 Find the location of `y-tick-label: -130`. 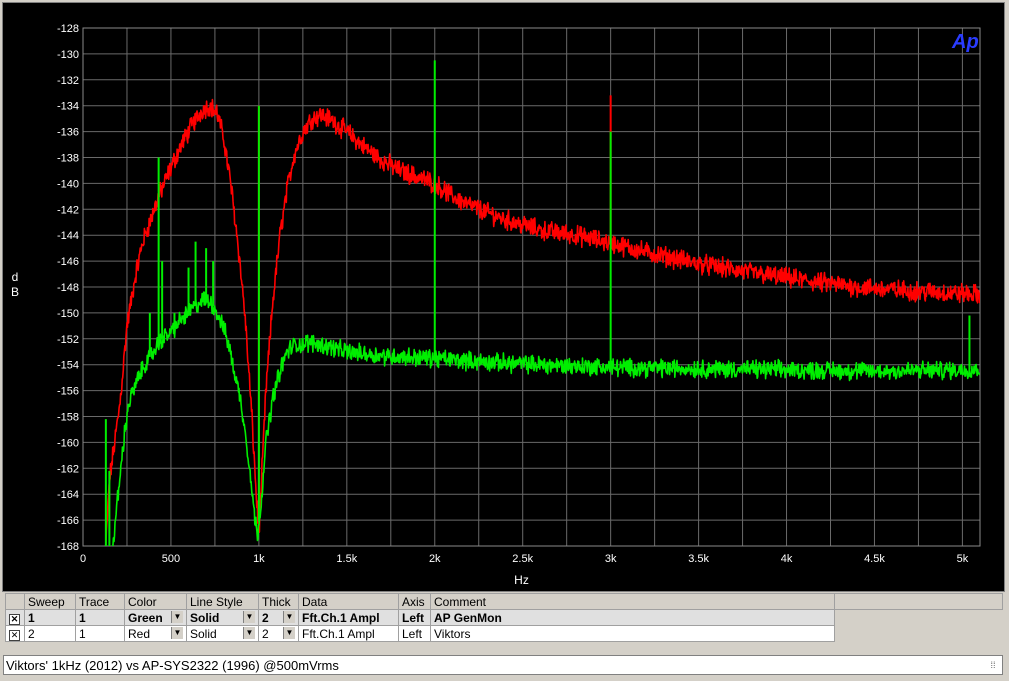

y-tick-label: -130 is located at coordinates (68, 55).